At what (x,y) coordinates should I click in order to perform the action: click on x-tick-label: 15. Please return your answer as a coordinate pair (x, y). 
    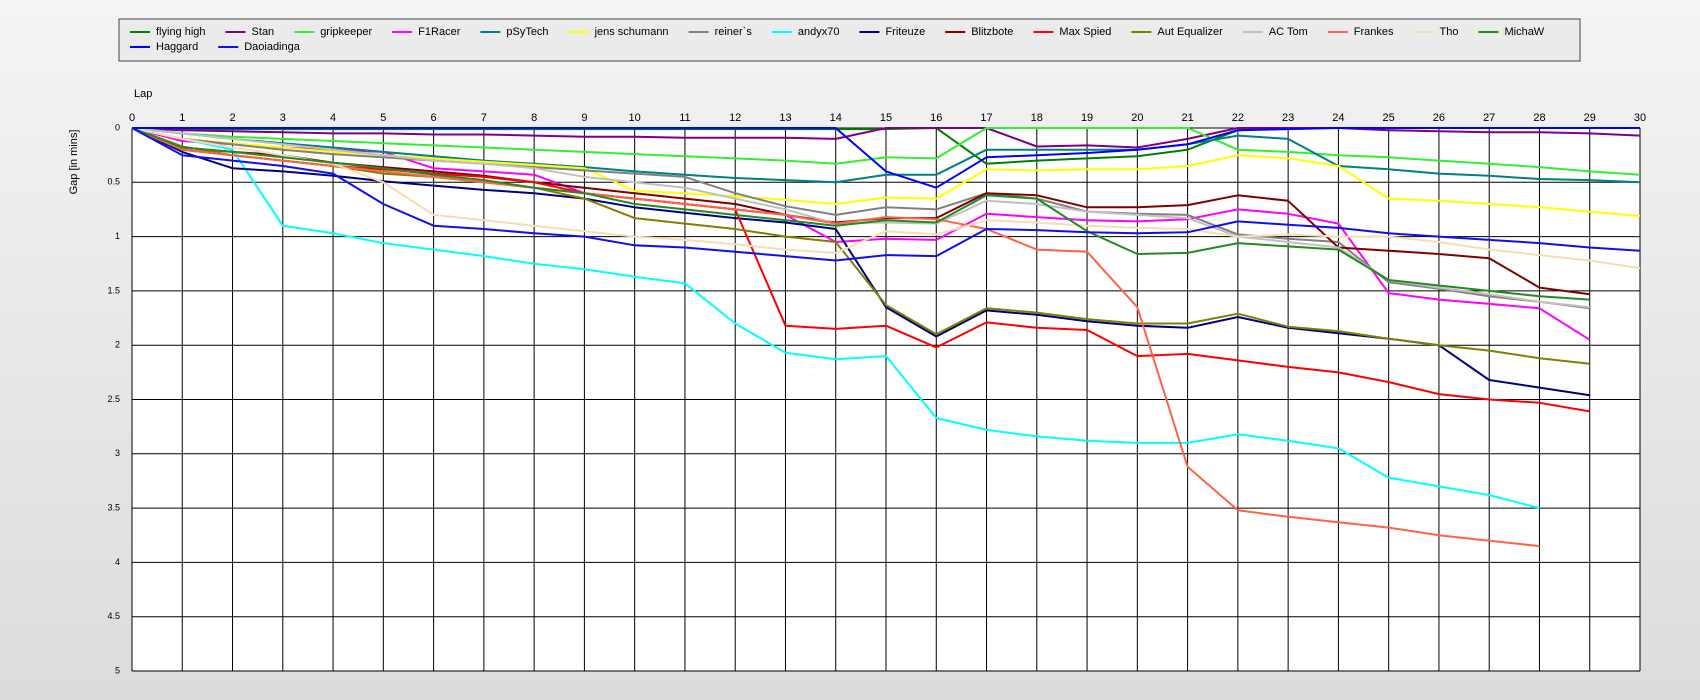
    Looking at the image, I should click on (886, 118).